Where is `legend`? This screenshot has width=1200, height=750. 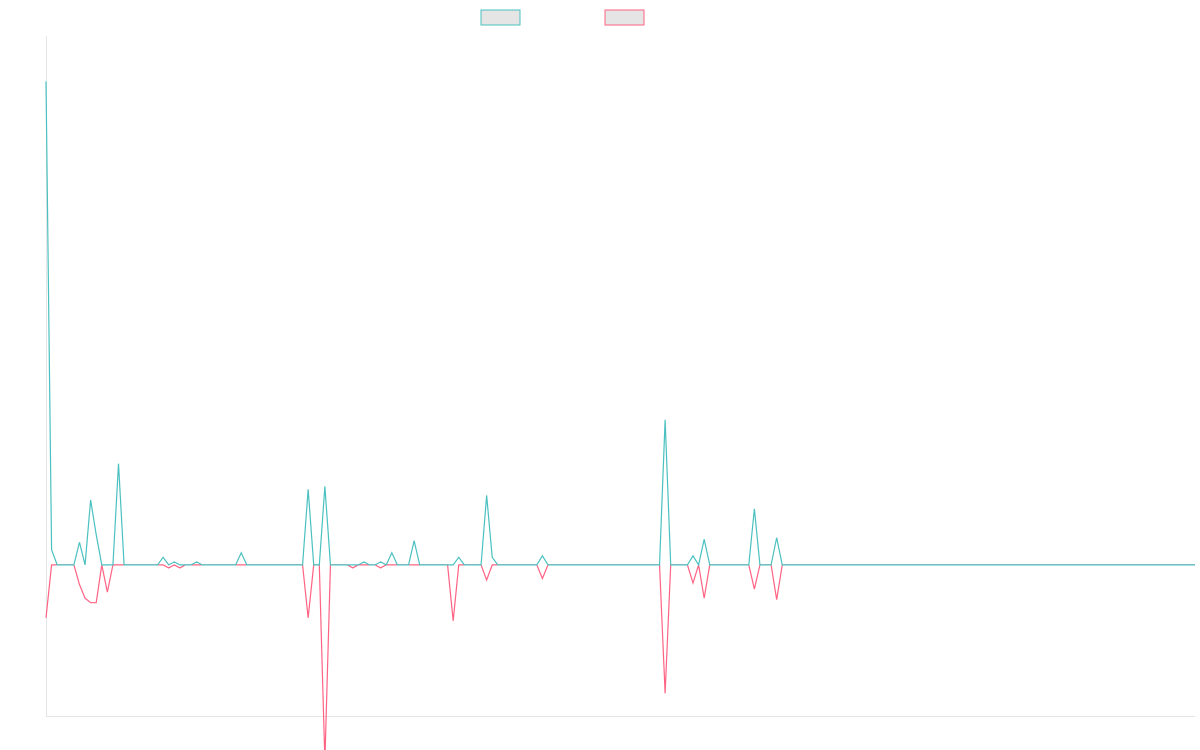 legend is located at coordinates (562, 17).